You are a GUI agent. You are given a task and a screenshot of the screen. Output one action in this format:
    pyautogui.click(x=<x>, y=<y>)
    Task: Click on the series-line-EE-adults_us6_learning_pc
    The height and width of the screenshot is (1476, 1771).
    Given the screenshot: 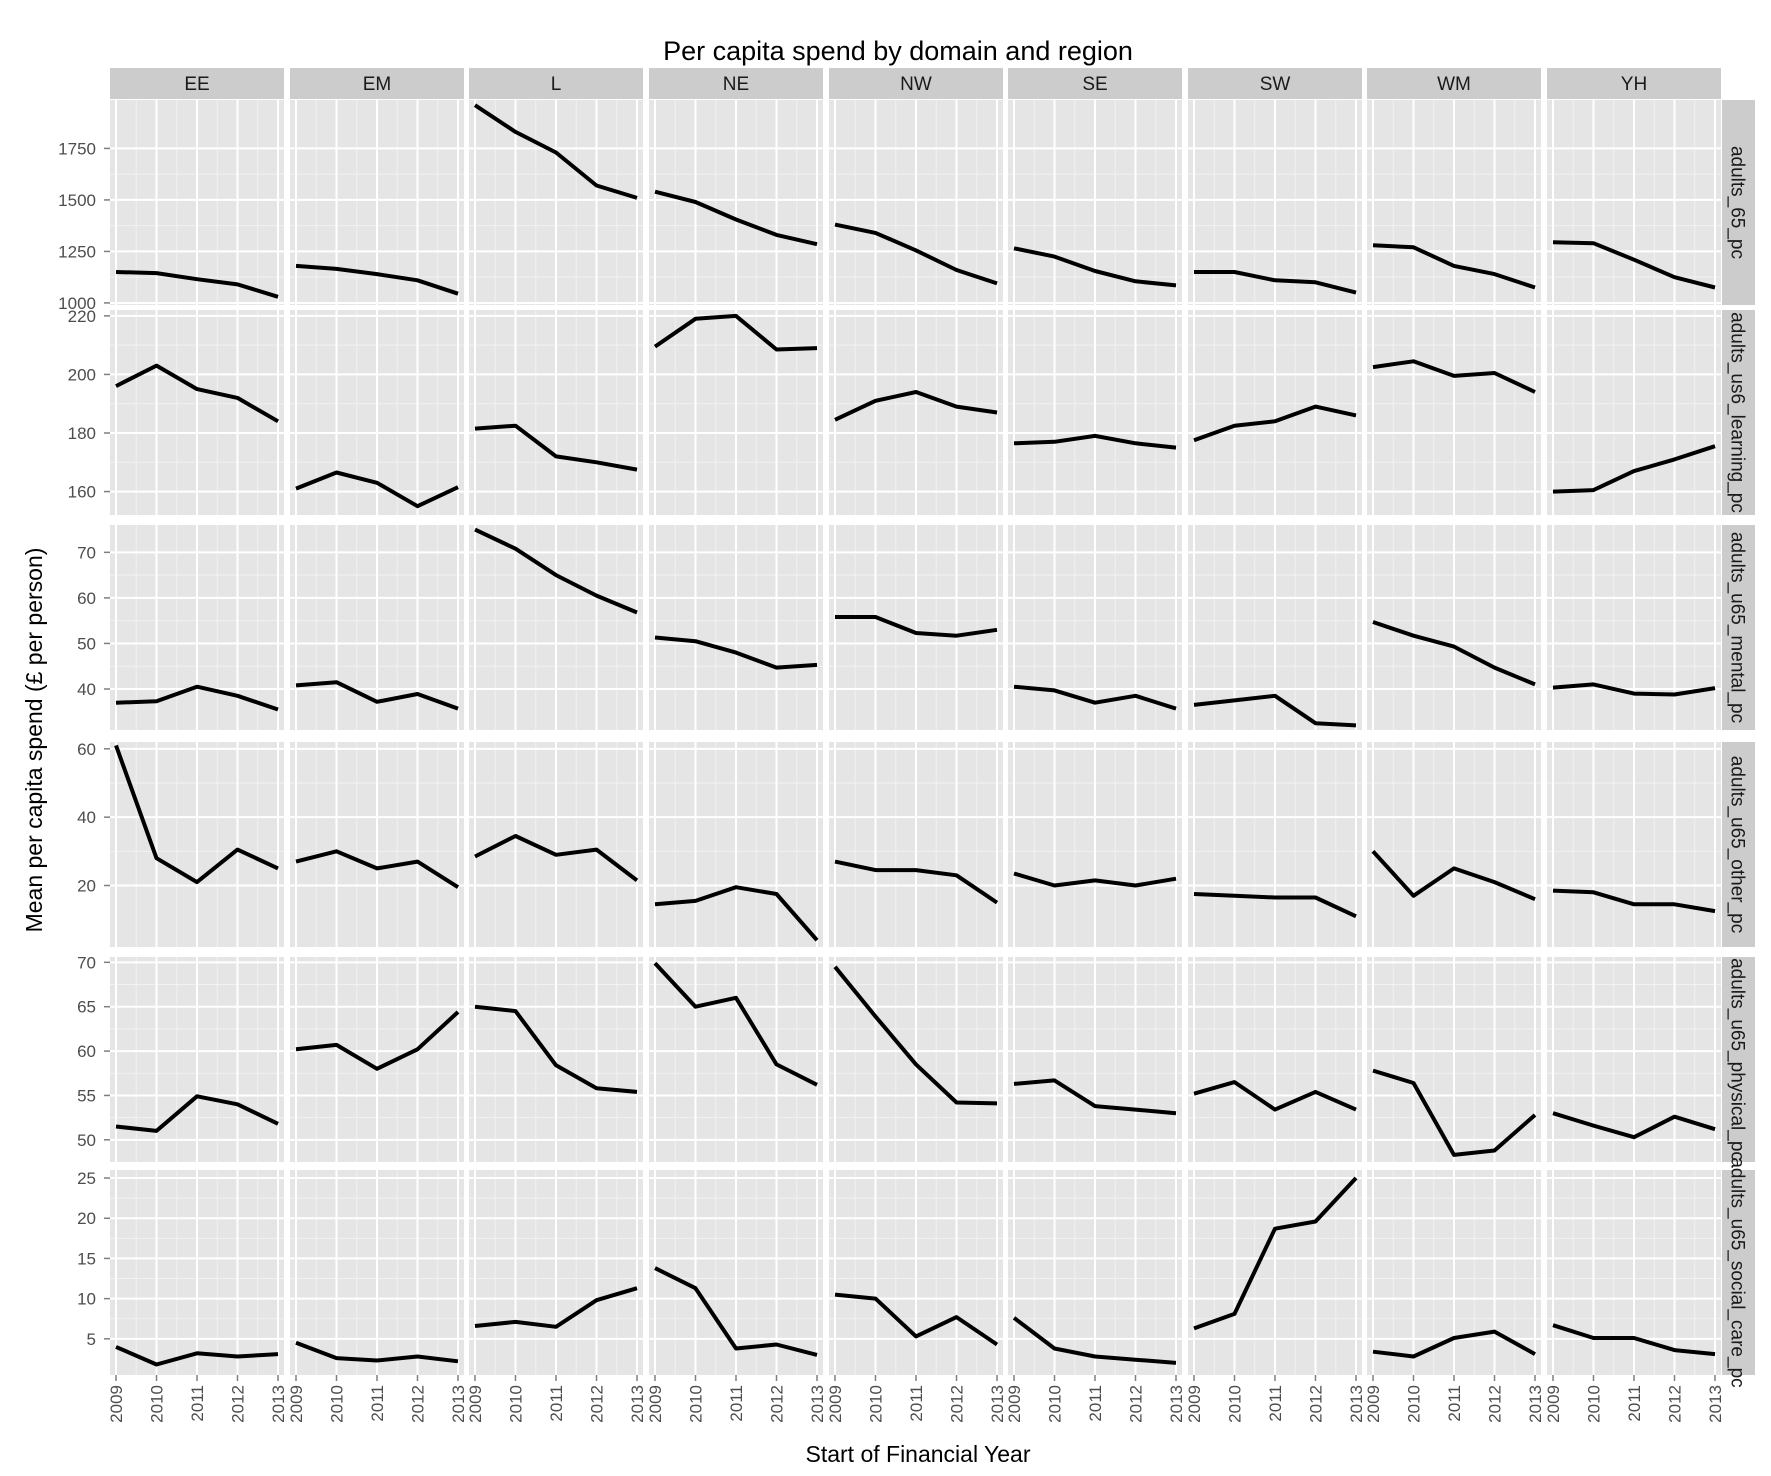 What is the action you would take?
    pyautogui.click(x=197, y=393)
    